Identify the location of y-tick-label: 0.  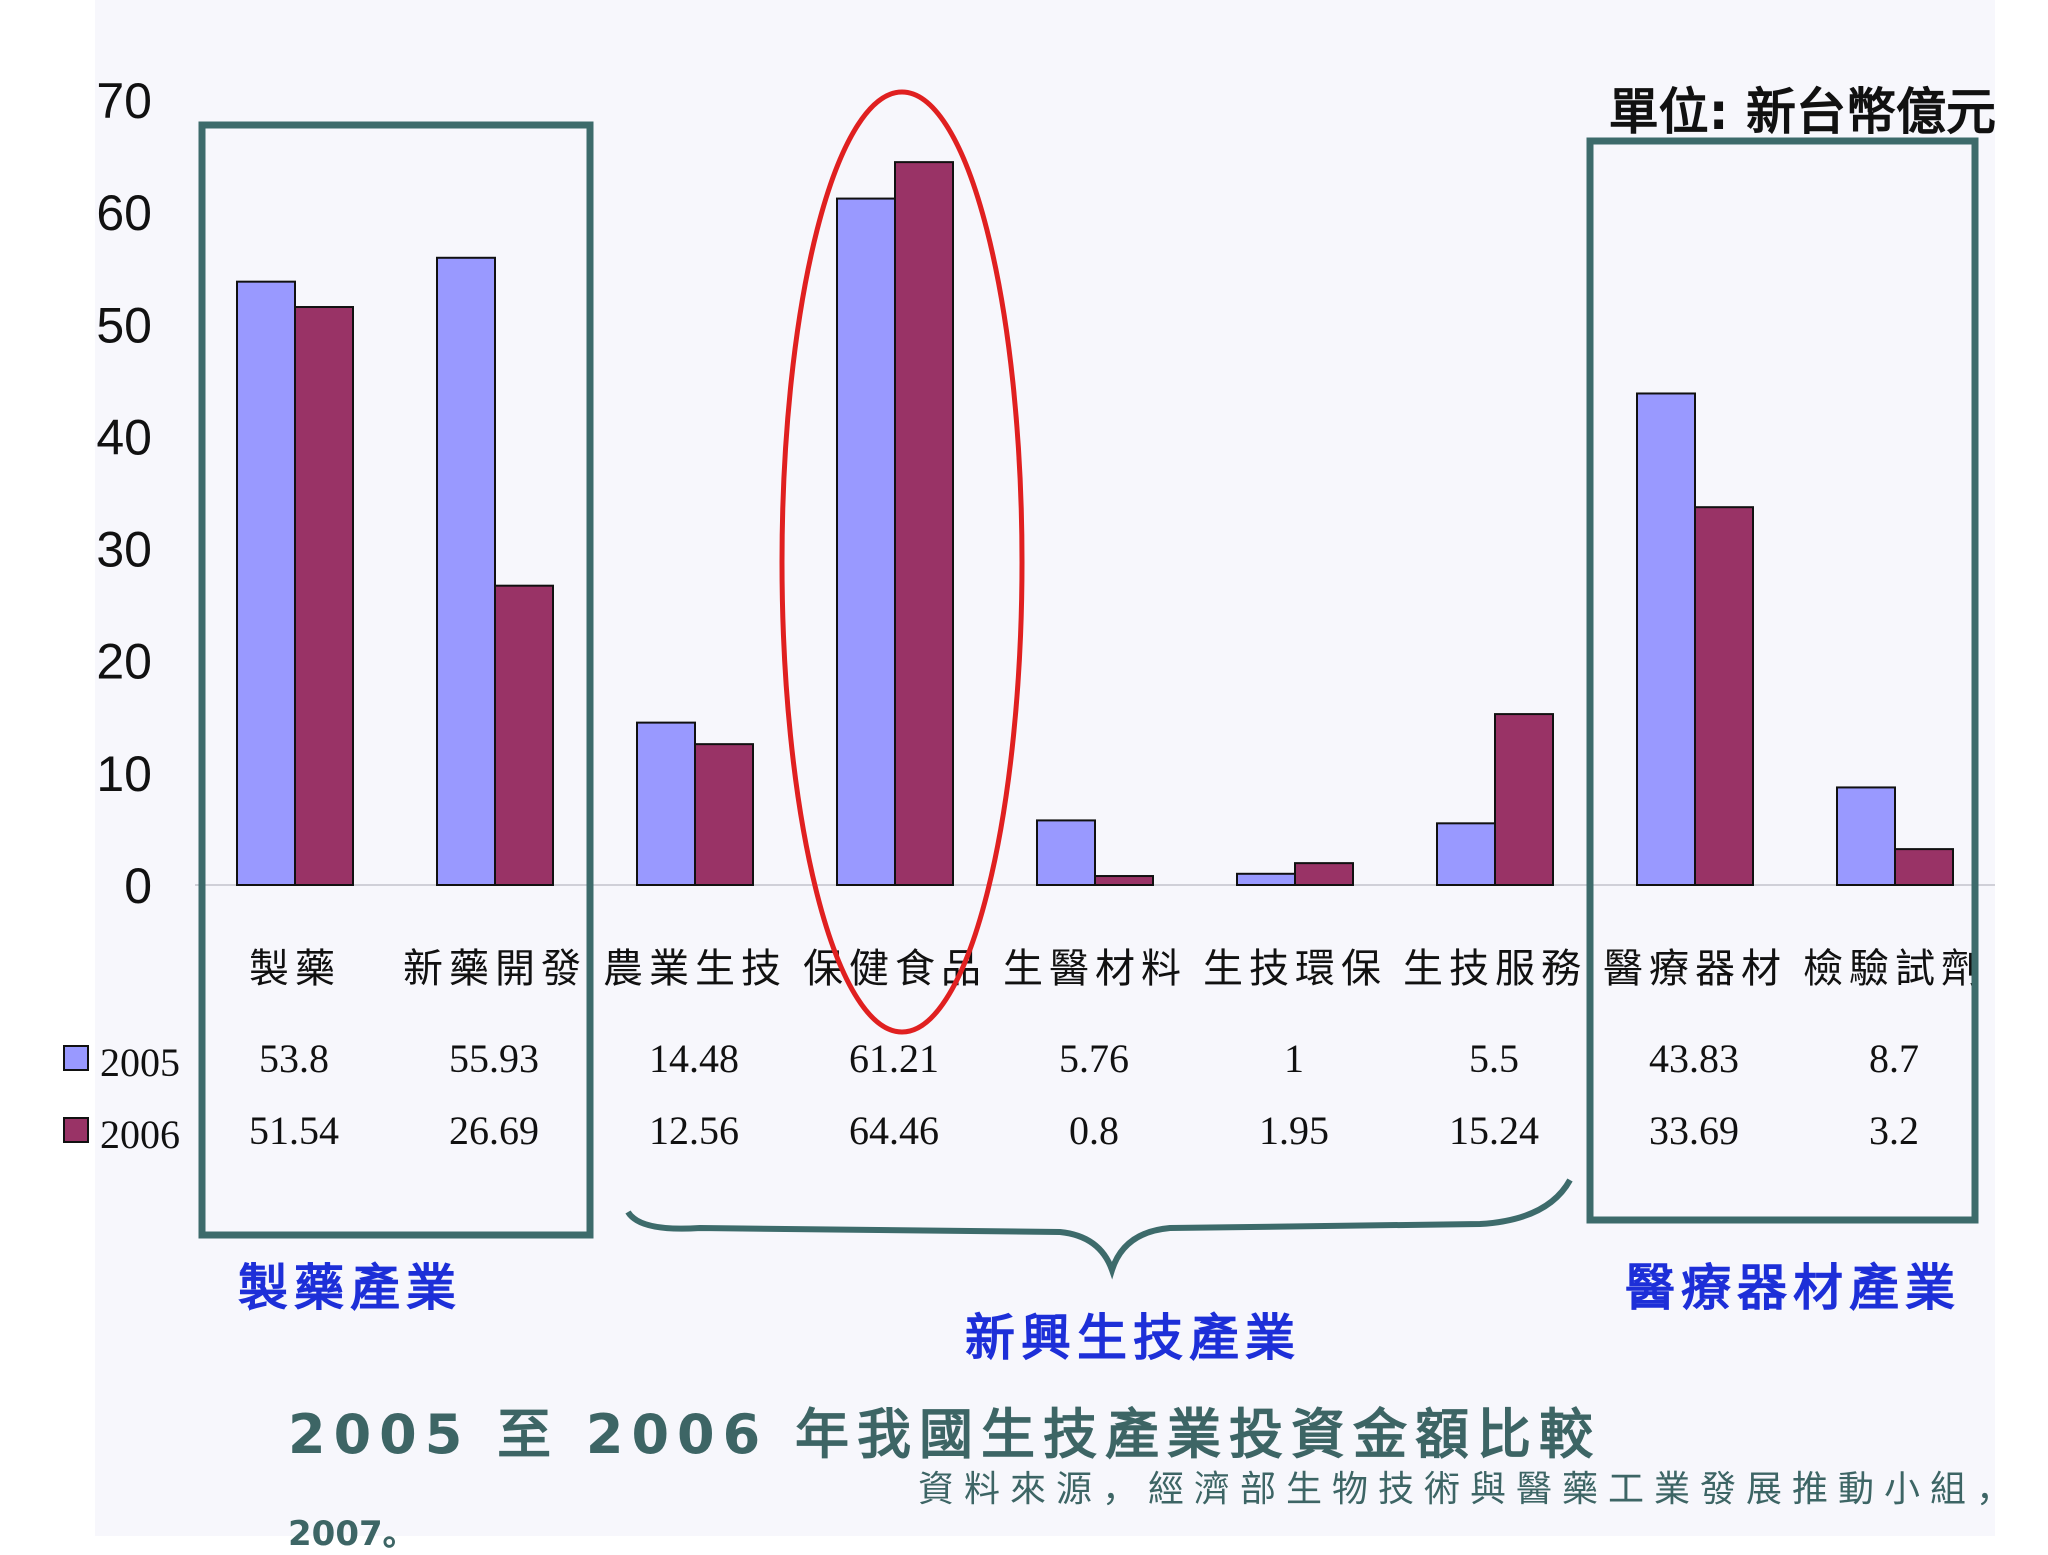
(138, 886).